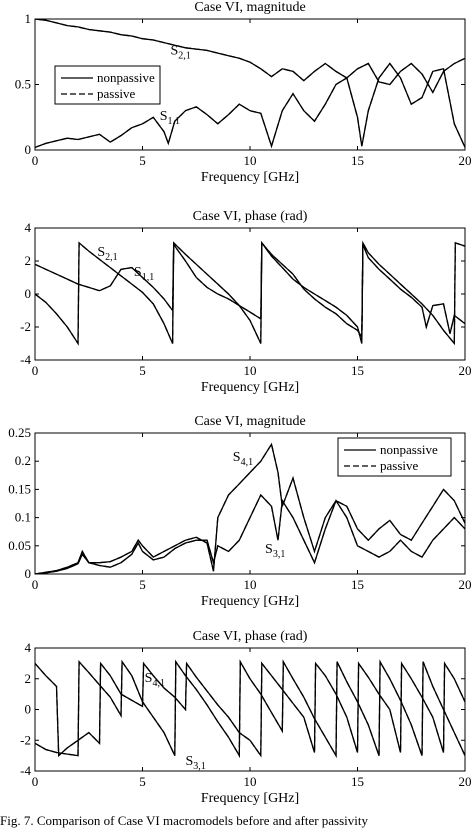 The image size is (474, 835). I want to click on y-tick-label: 0.05, so click(19, 545).